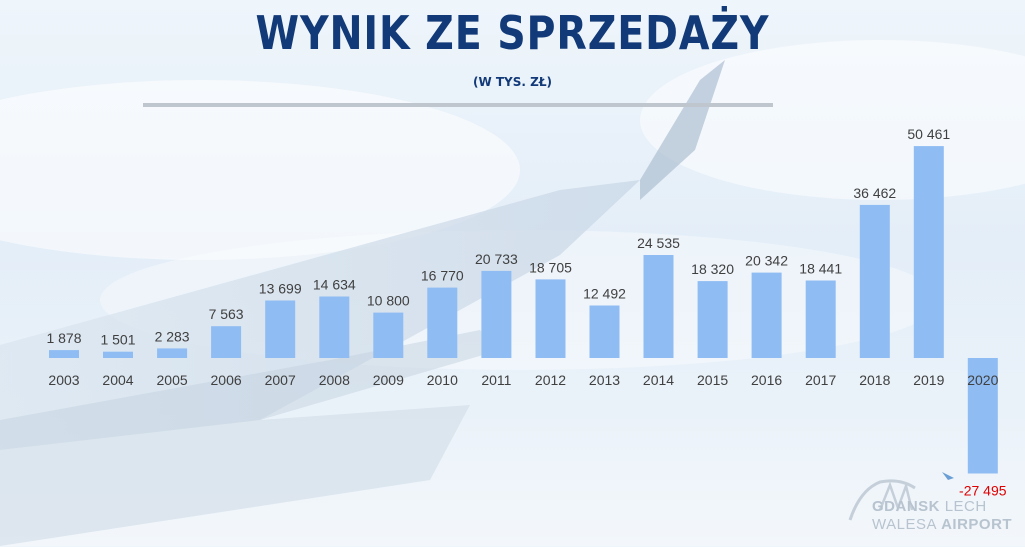  Describe the element at coordinates (766, 315) in the screenshot. I see `bar-2016` at that location.